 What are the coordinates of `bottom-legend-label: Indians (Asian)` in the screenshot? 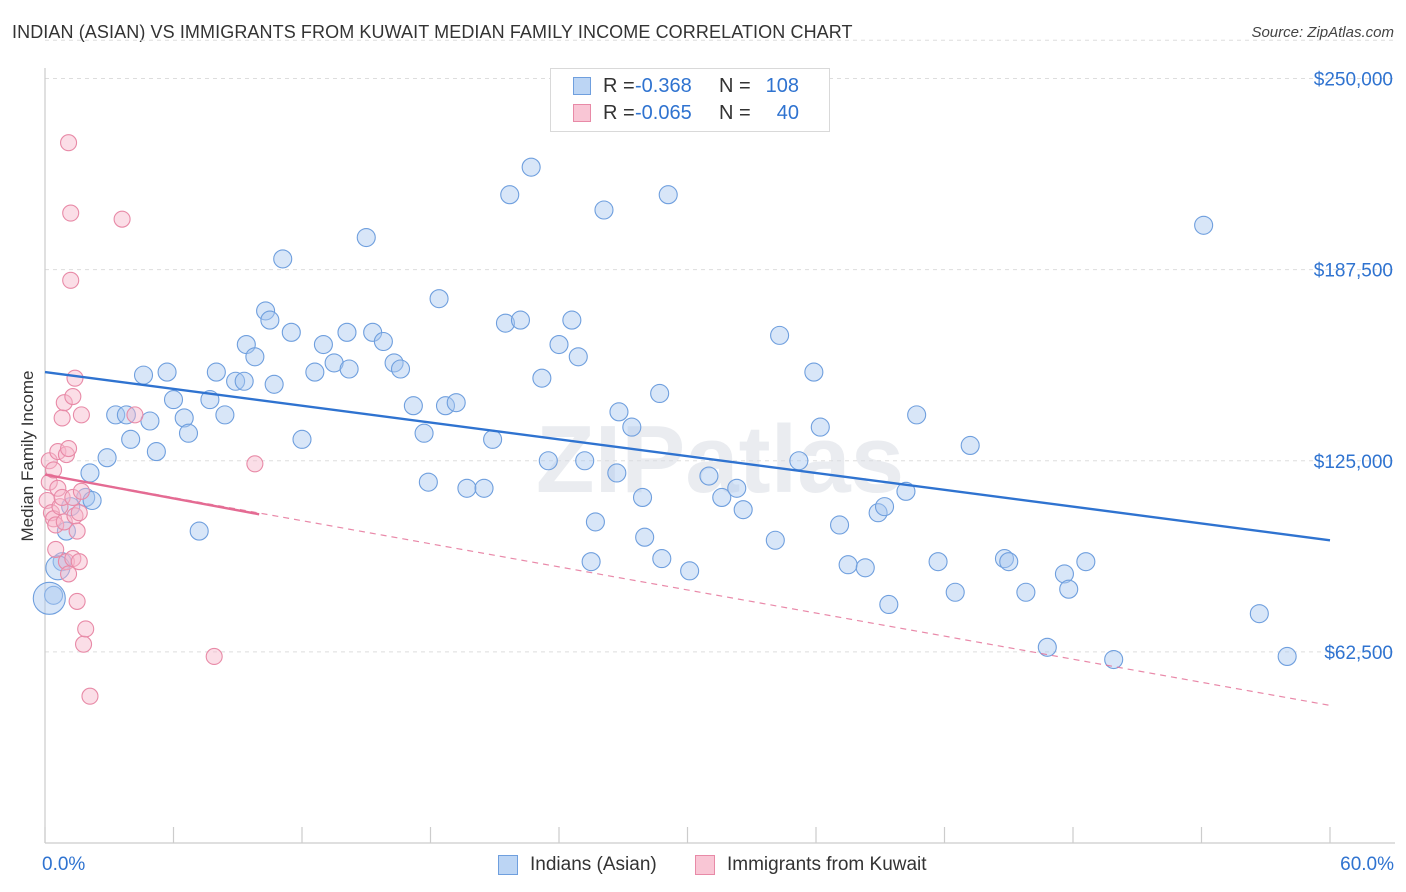 It's located at (593, 864).